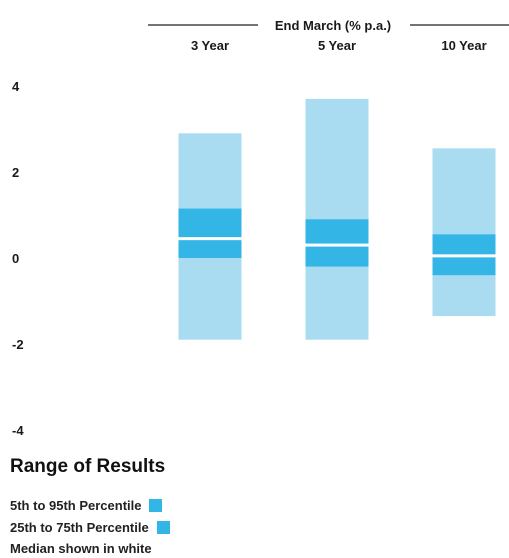  What do you see at coordinates (163, 527) in the screenshot?
I see `legend-swatch-inner` at bounding box center [163, 527].